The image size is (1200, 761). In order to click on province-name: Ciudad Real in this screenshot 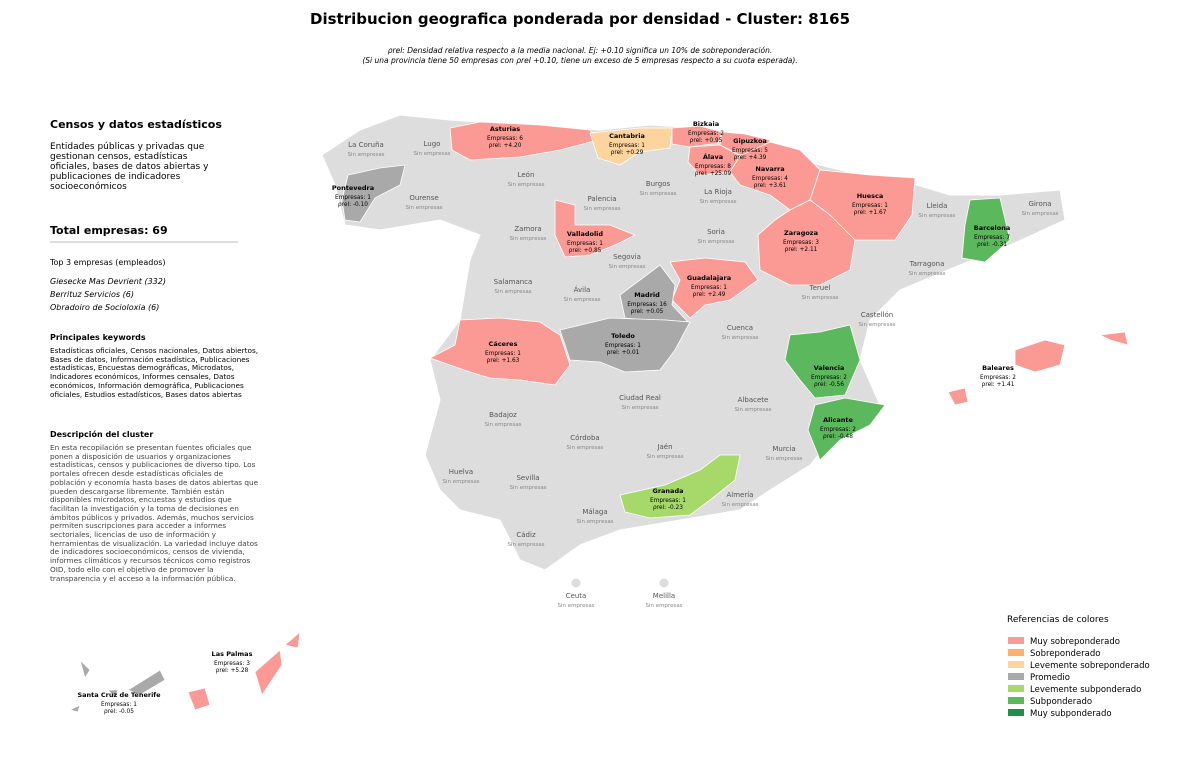, I will do `click(640, 398)`.